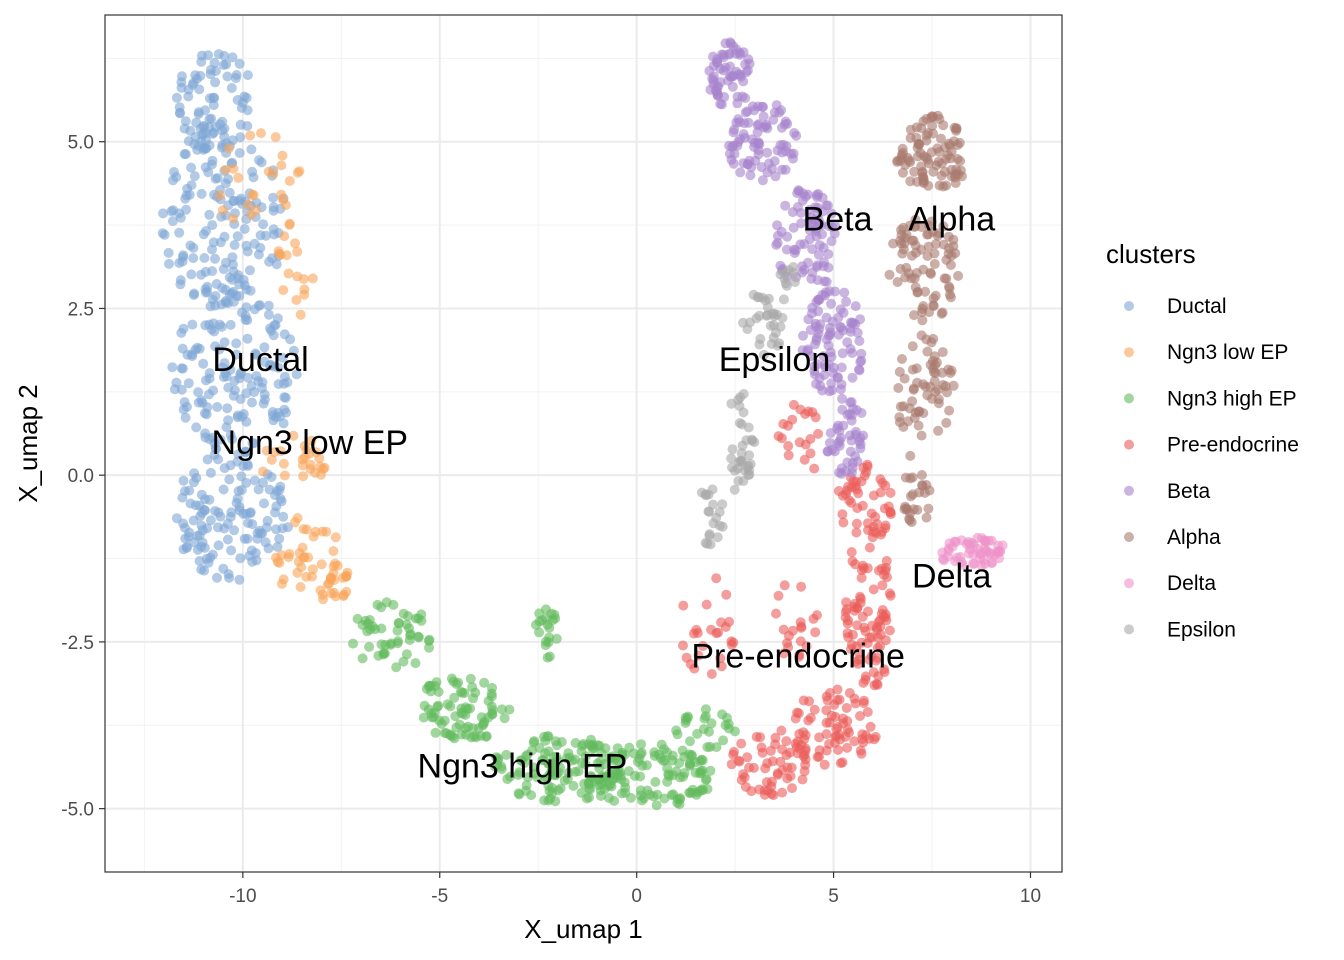 The height and width of the screenshot is (960, 1344). What do you see at coordinates (798, 657) in the screenshot?
I see `cluster-label: Pre-endocrine` at bounding box center [798, 657].